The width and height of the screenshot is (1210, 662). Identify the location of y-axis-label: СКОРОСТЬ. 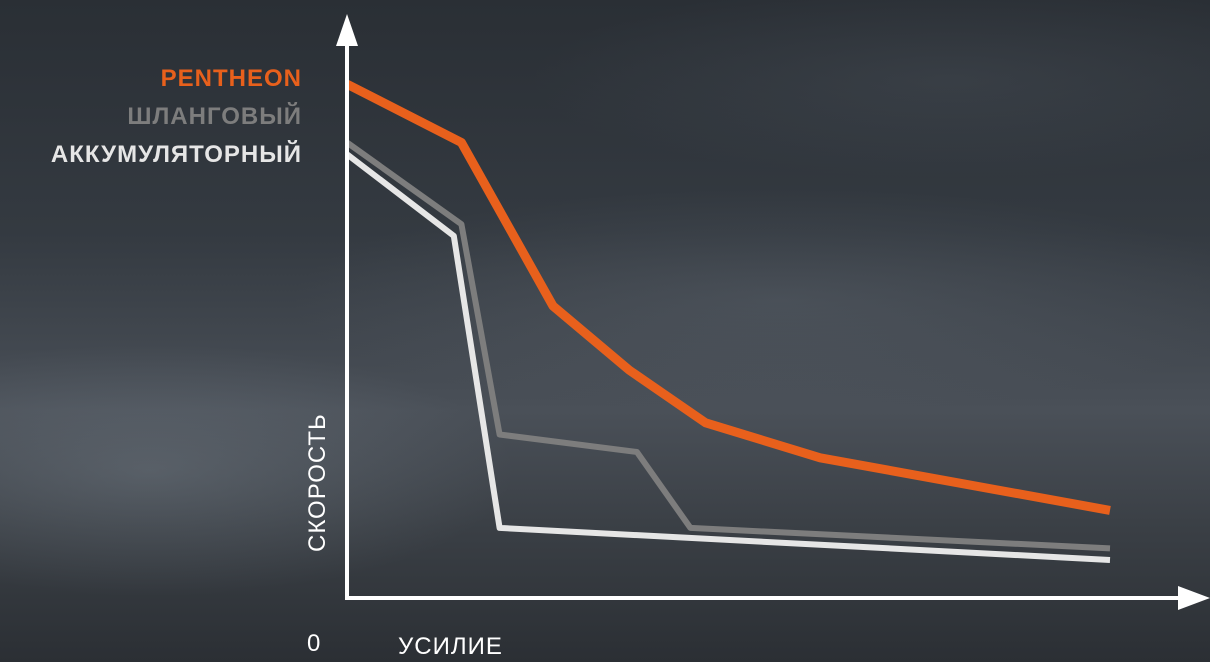
(317, 482).